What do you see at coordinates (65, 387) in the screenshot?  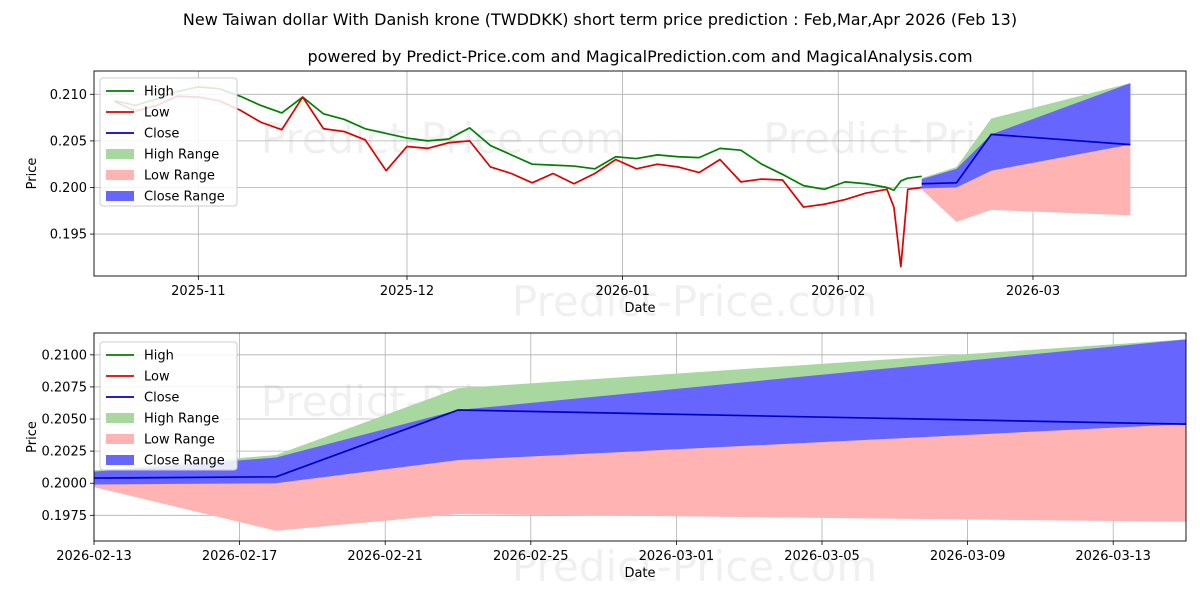 I see `y-tick-label: 0.2075` at bounding box center [65, 387].